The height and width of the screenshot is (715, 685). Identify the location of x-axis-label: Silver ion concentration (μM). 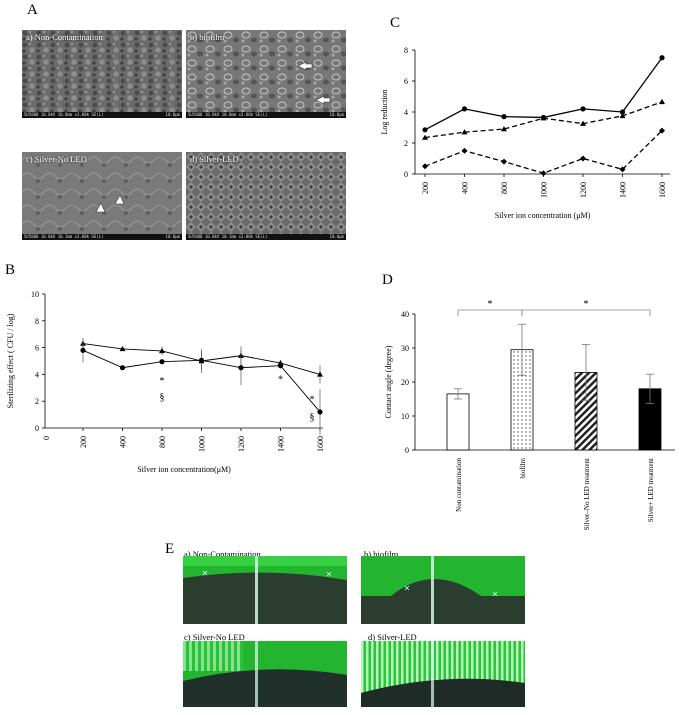
(543, 215).